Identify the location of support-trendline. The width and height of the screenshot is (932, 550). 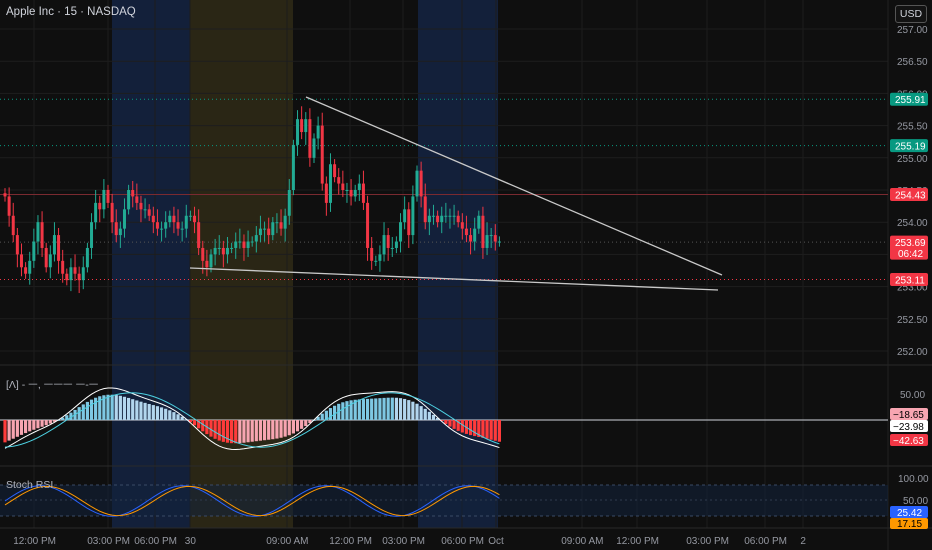
(454, 279).